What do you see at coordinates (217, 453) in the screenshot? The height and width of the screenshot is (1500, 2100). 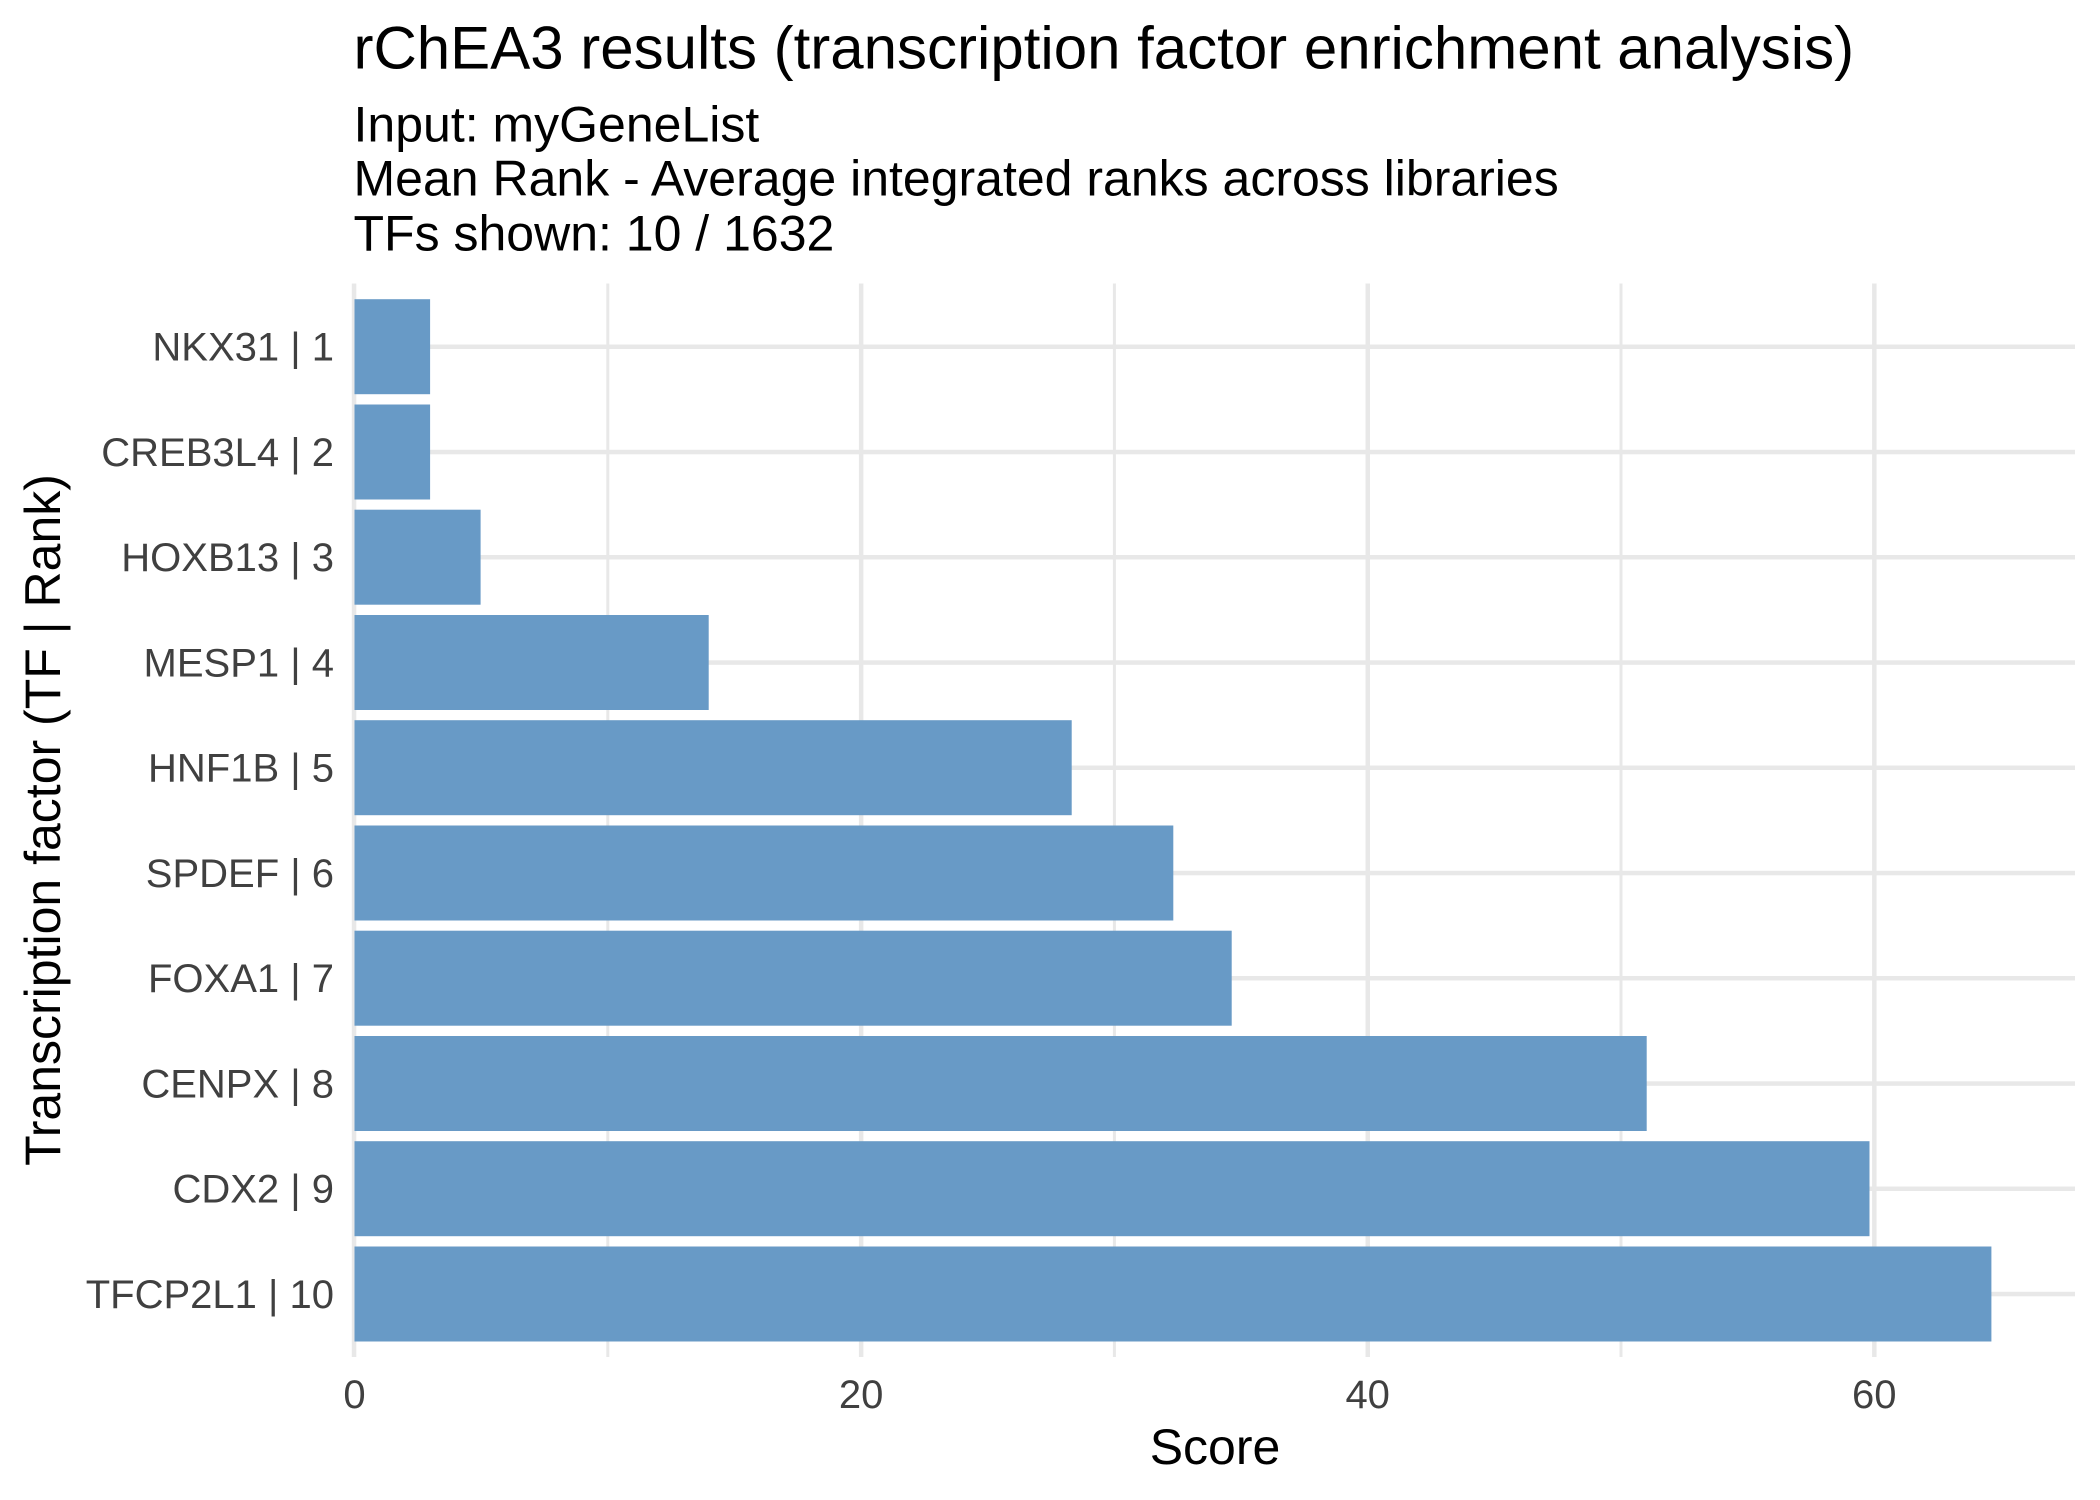 I see `svg-text: CREB3L4 | 2` at bounding box center [217, 453].